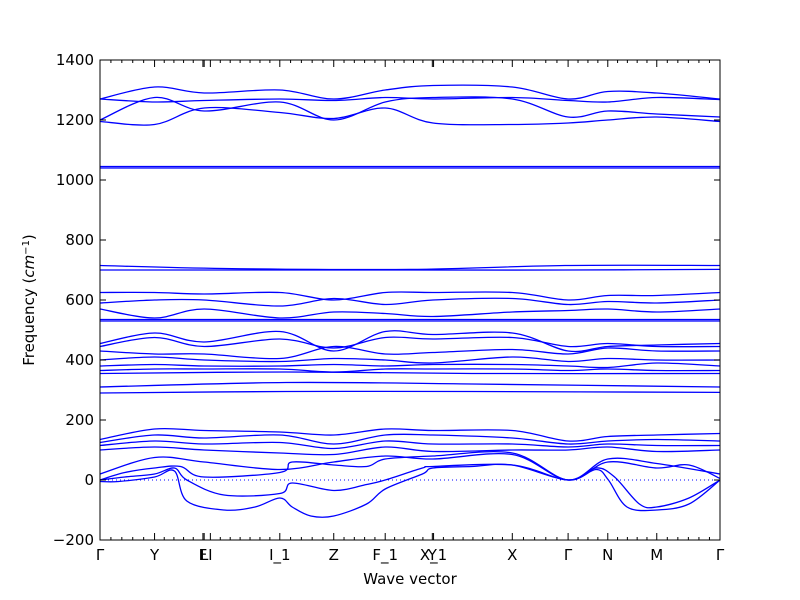 This screenshot has width=800, height=600. Describe the element at coordinates (75, 60) in the screenshot. I see `y-tick-label: 1400` at that location.